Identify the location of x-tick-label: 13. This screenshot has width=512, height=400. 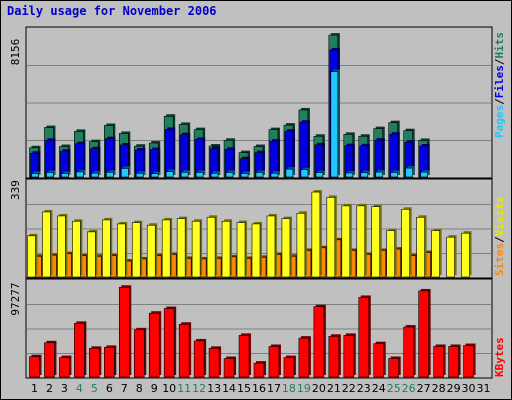
(214, 388).